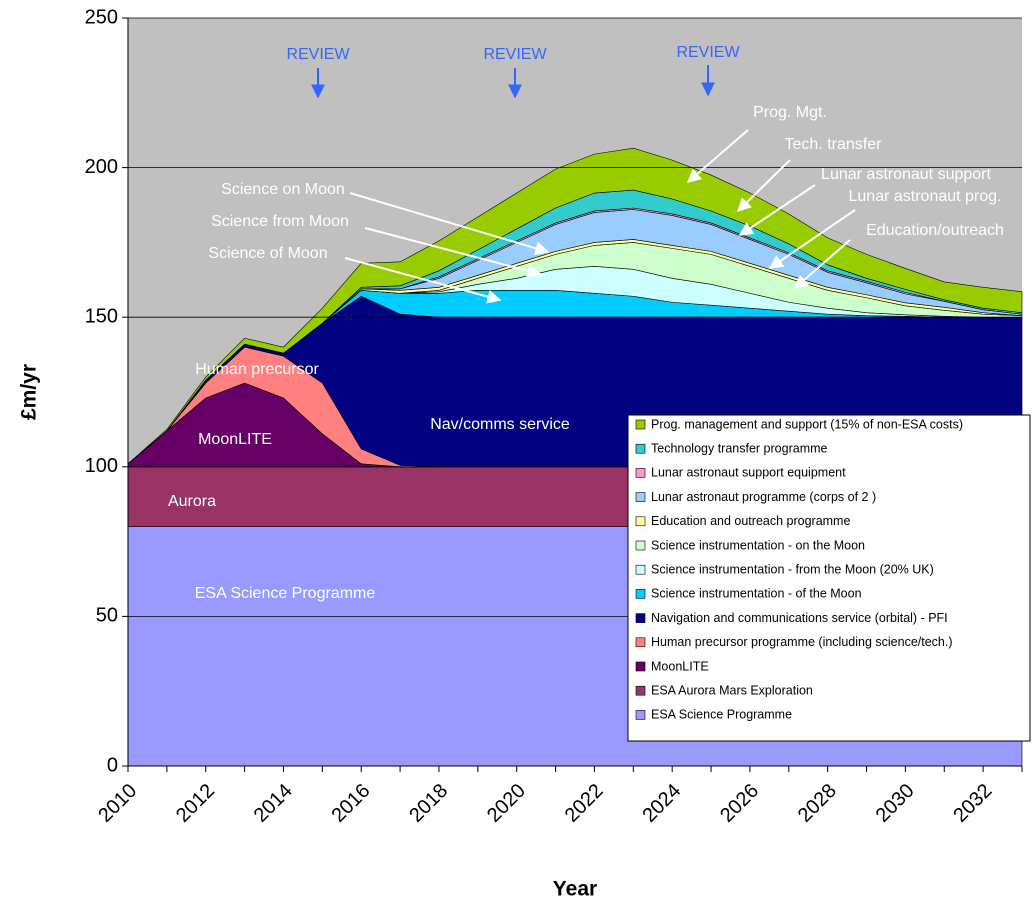  I want to click on annotation: Prog. Mgt., so click(790, 112).